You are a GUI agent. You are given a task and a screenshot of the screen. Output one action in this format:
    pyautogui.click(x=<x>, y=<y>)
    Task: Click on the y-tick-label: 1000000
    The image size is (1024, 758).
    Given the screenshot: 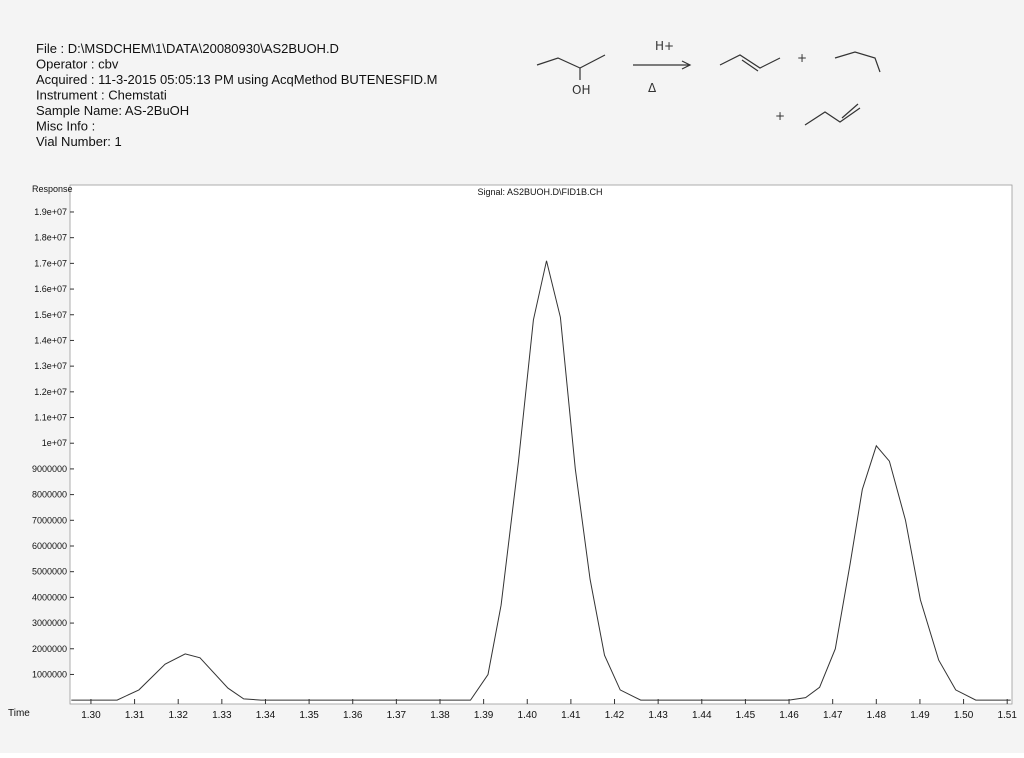 What is the action you would take?
    pyautogui.click(x=49, y=674)
    